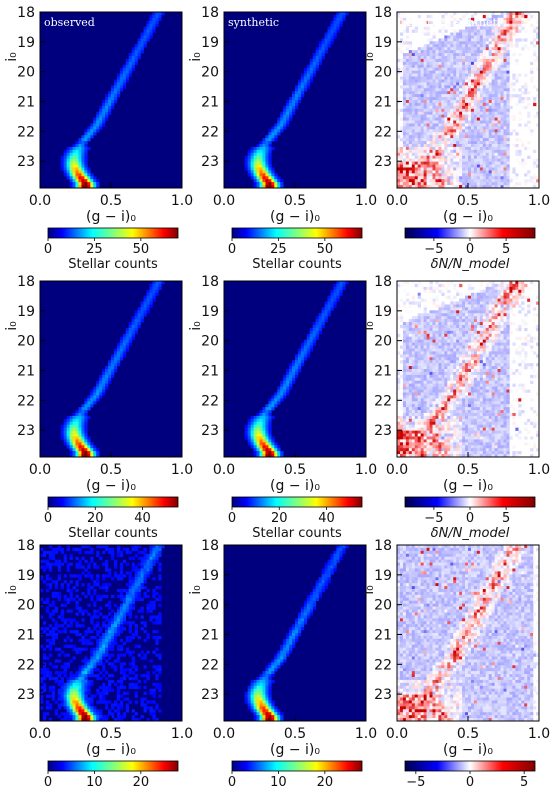 The width and height of the screenshot is (557, 788). Describe the element at coordinates (470, 233) in the screenshot. I see `colorbar` at that location.